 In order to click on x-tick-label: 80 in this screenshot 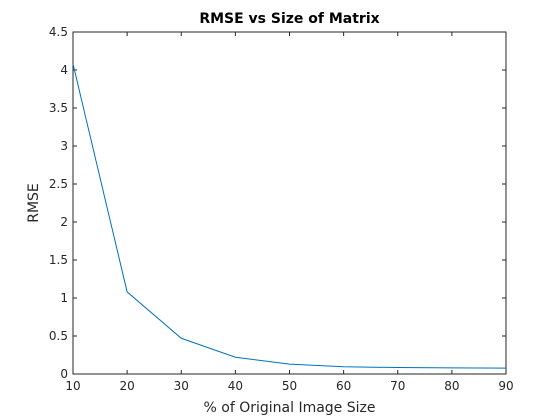, I will do `click(451, 386)`.